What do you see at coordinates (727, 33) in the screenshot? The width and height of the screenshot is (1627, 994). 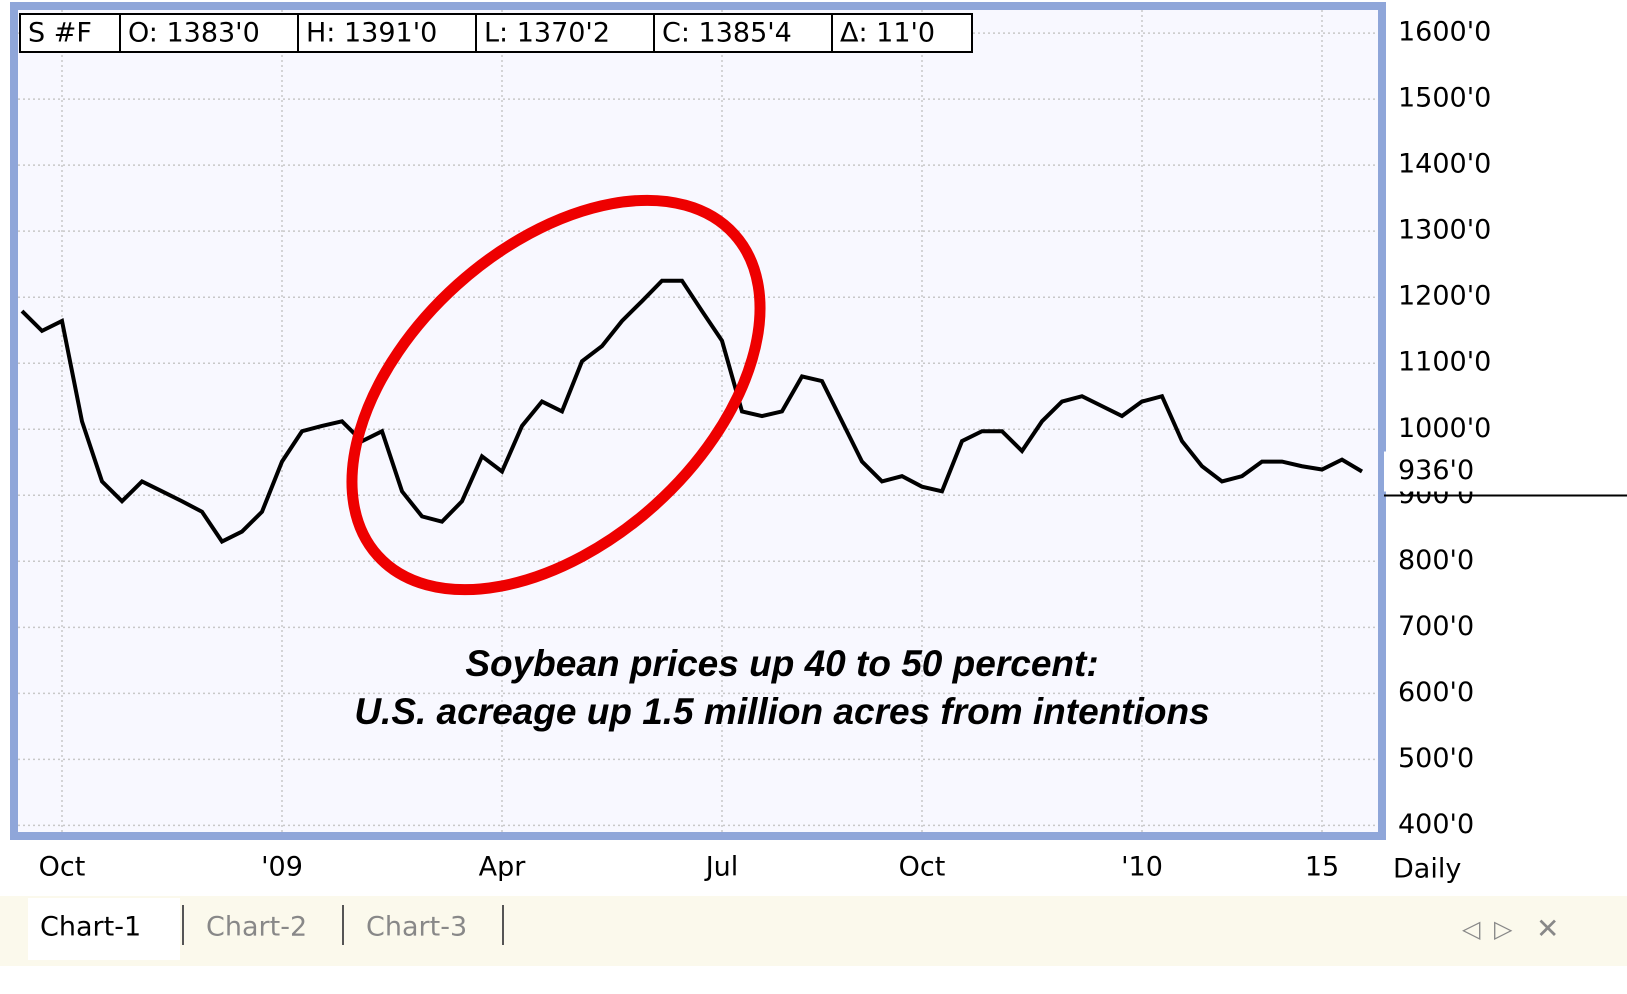 I see `header-text: C: 1385'4` at bounding box center [727, 33].